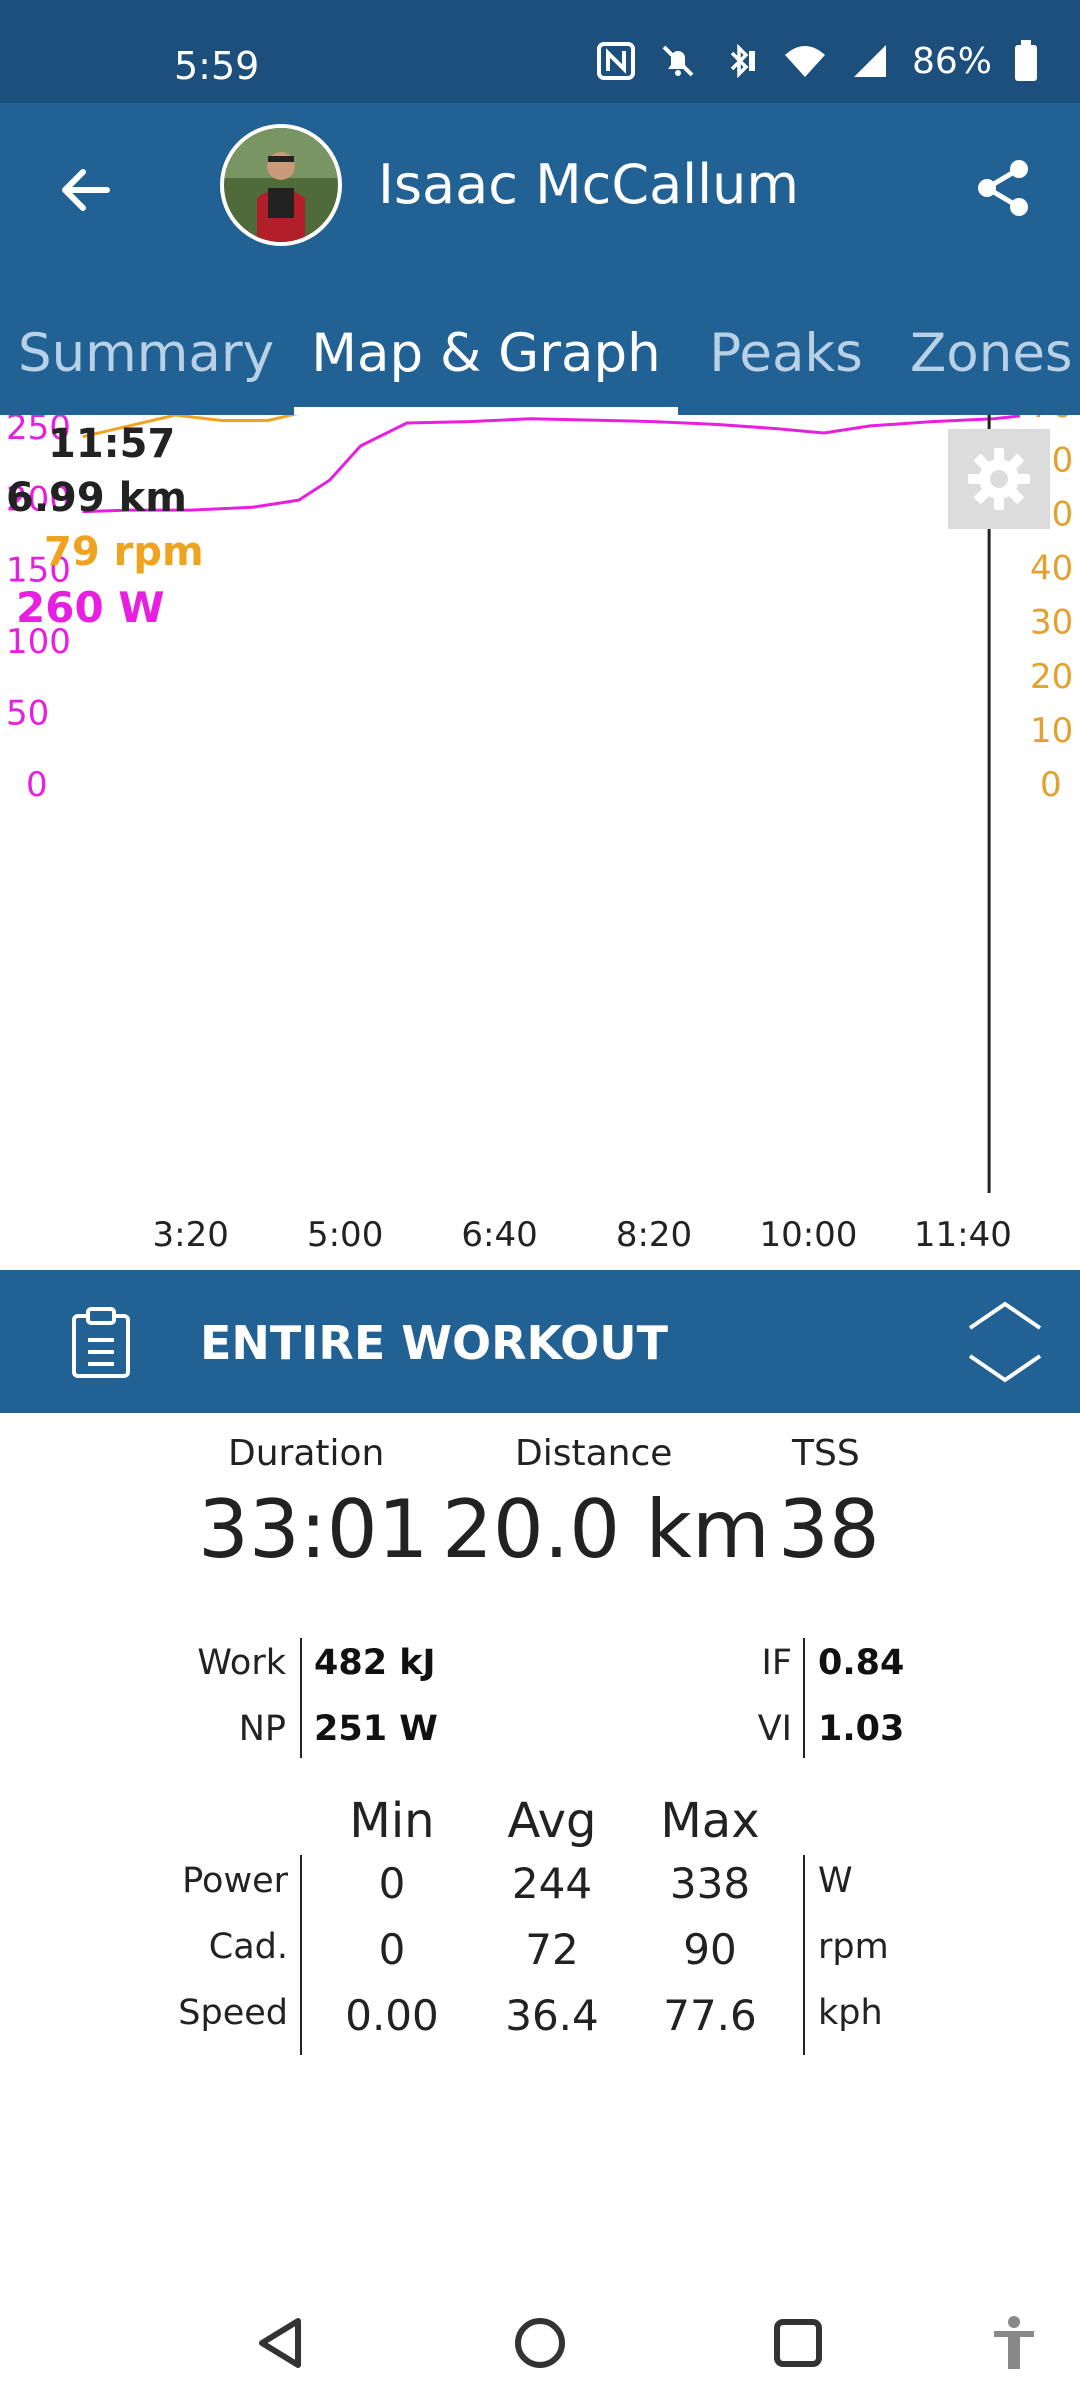  What do you see at coordinates (27, 714) in the screenshot?
I see `left-axis-tick-label: 50` at bounding box center [27, 714].